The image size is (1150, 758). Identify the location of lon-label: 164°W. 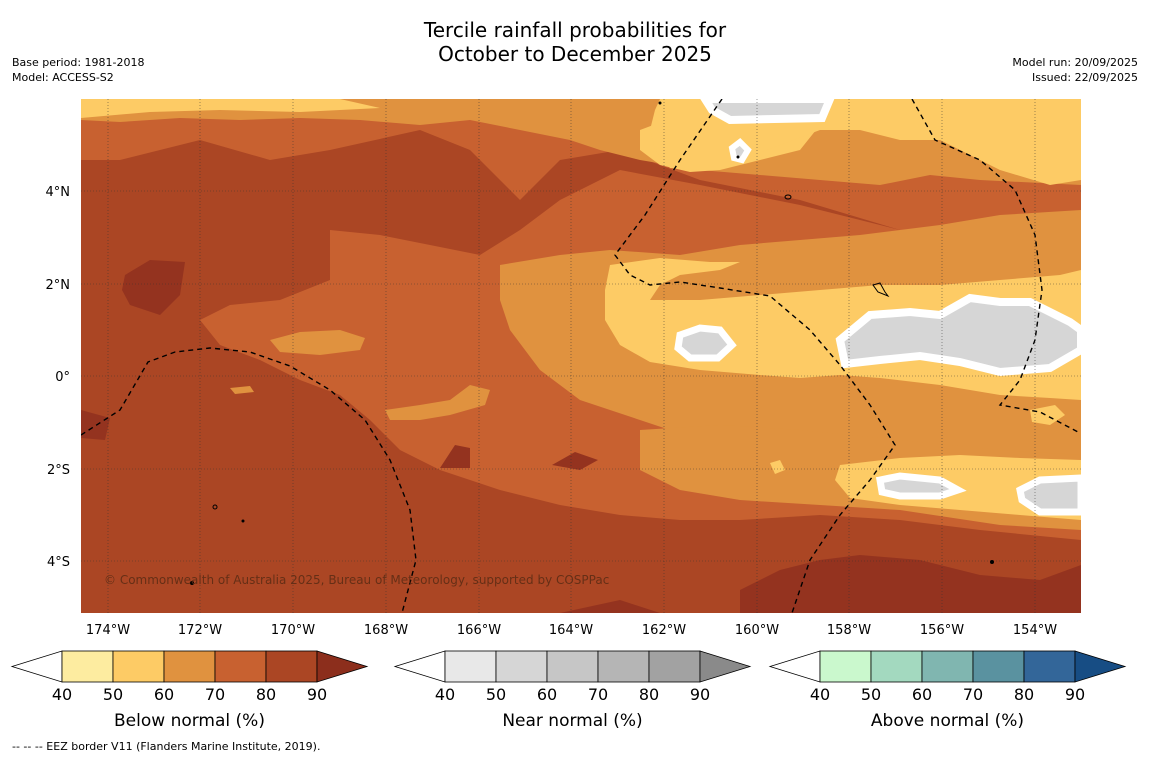
(571, 630).